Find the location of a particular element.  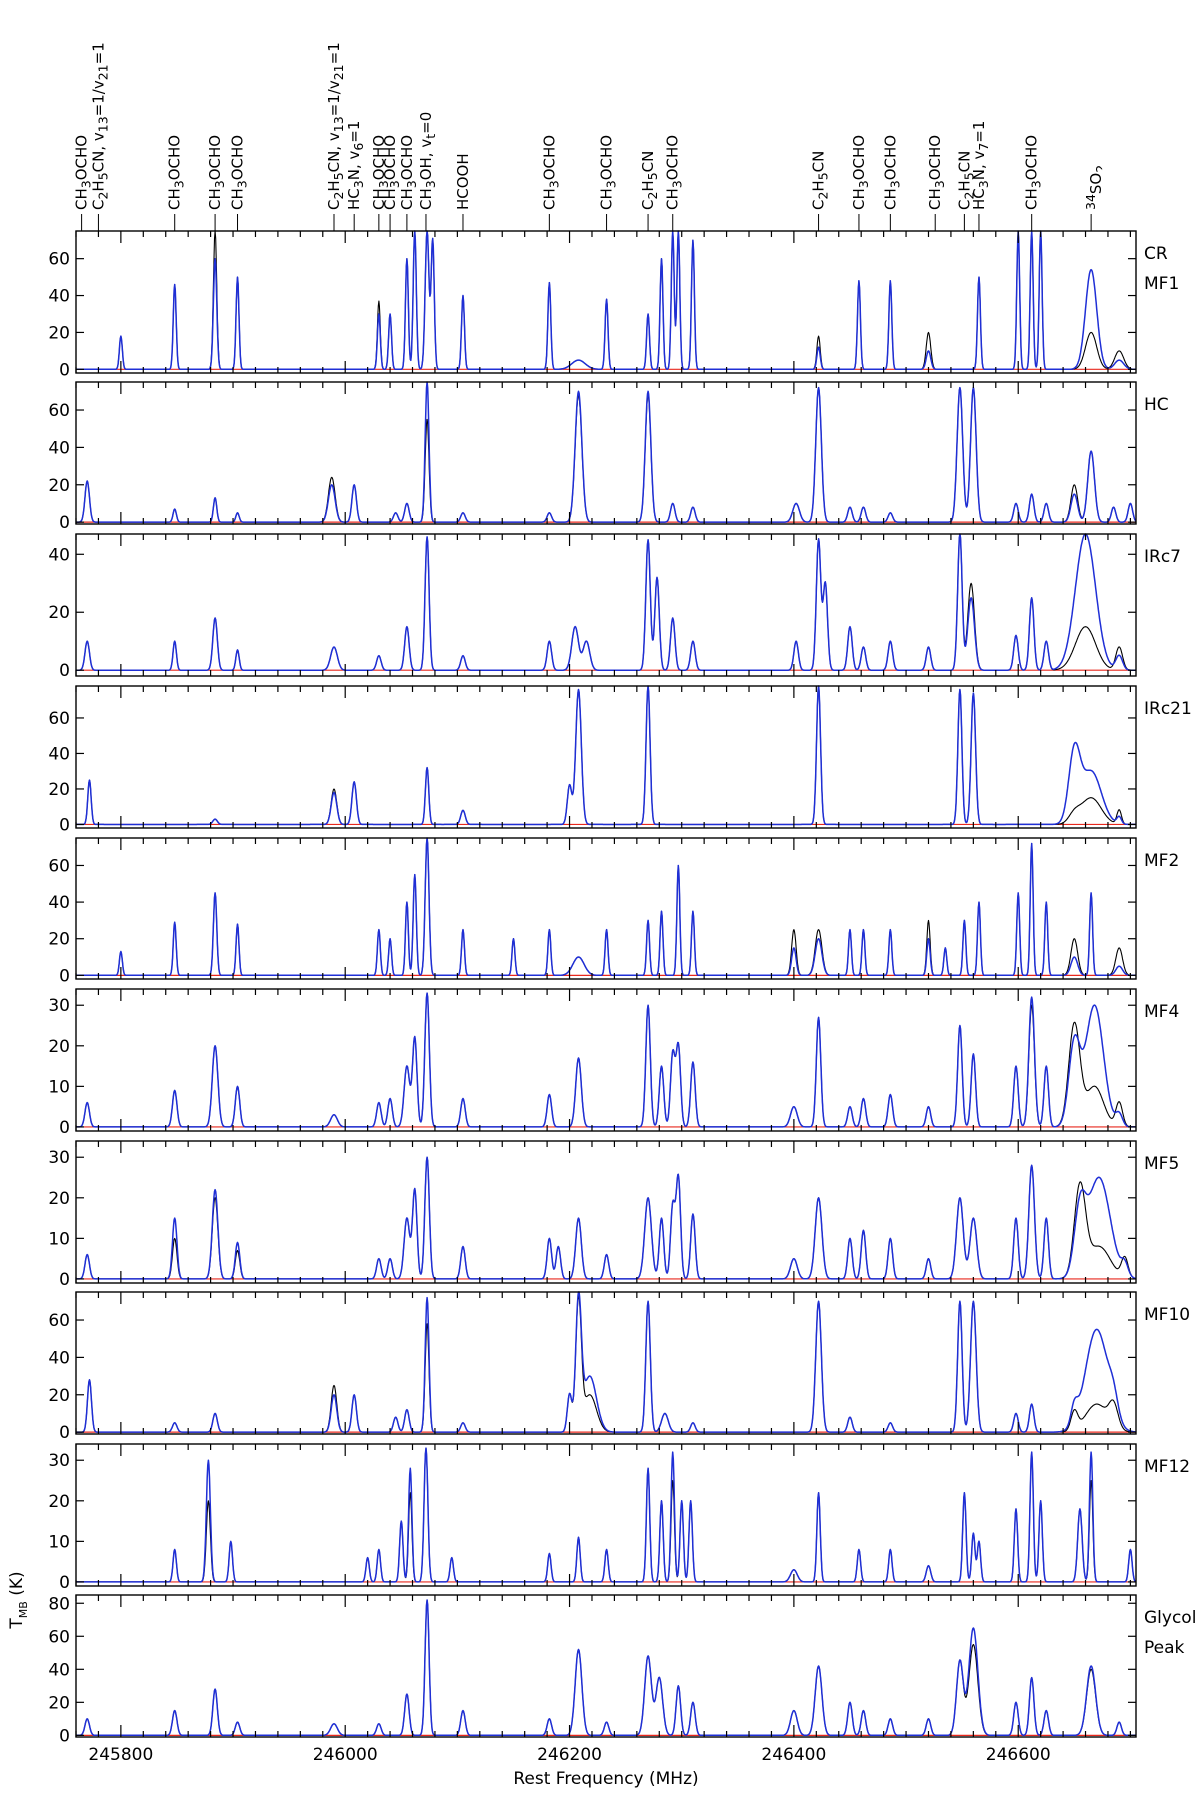

panel-label: MF5 is located at coordinates (1161, 1164).